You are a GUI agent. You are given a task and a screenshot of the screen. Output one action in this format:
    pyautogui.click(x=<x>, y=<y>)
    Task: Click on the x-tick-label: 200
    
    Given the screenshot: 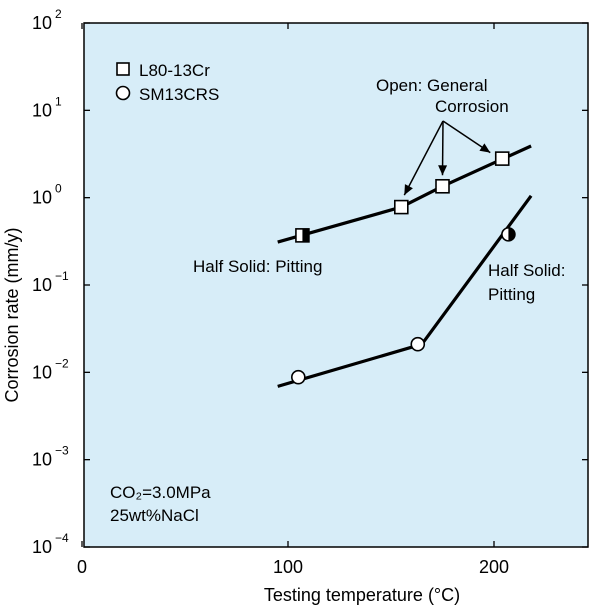 What is the action you would take?
    pyautogui.click(x=494, y=567)
    